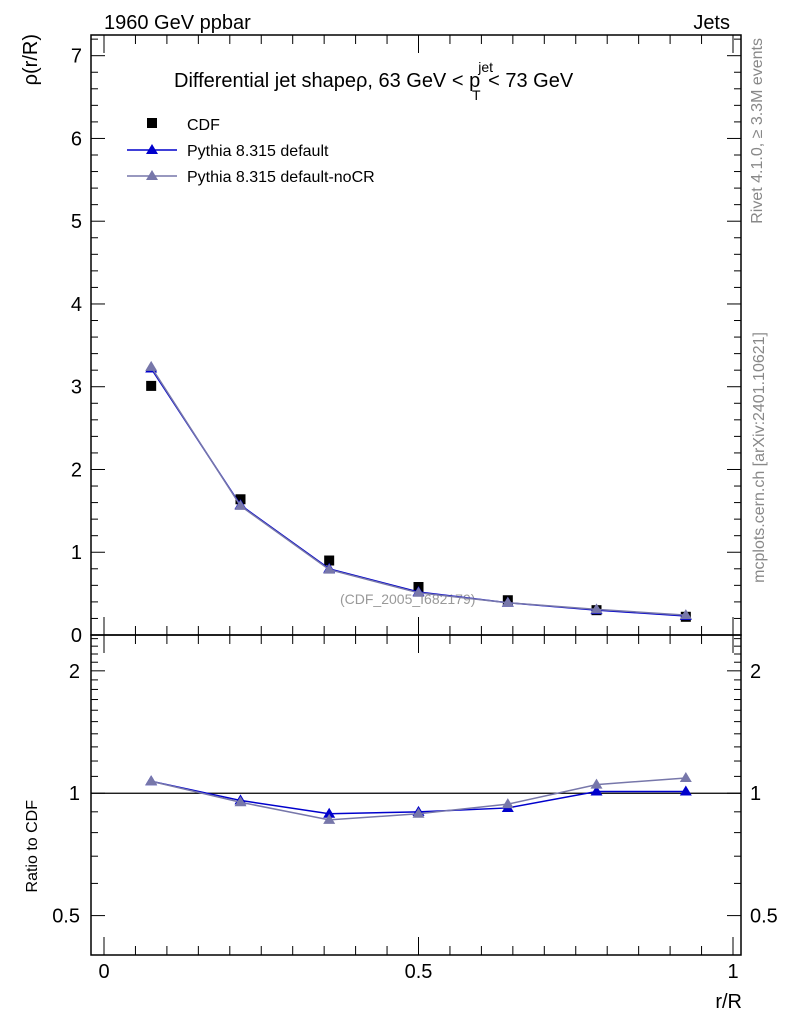  What do you see at coordinates (732, 972) in the screenshot?
I see `x-tick-label: 1` at bounding box center [732, 972].